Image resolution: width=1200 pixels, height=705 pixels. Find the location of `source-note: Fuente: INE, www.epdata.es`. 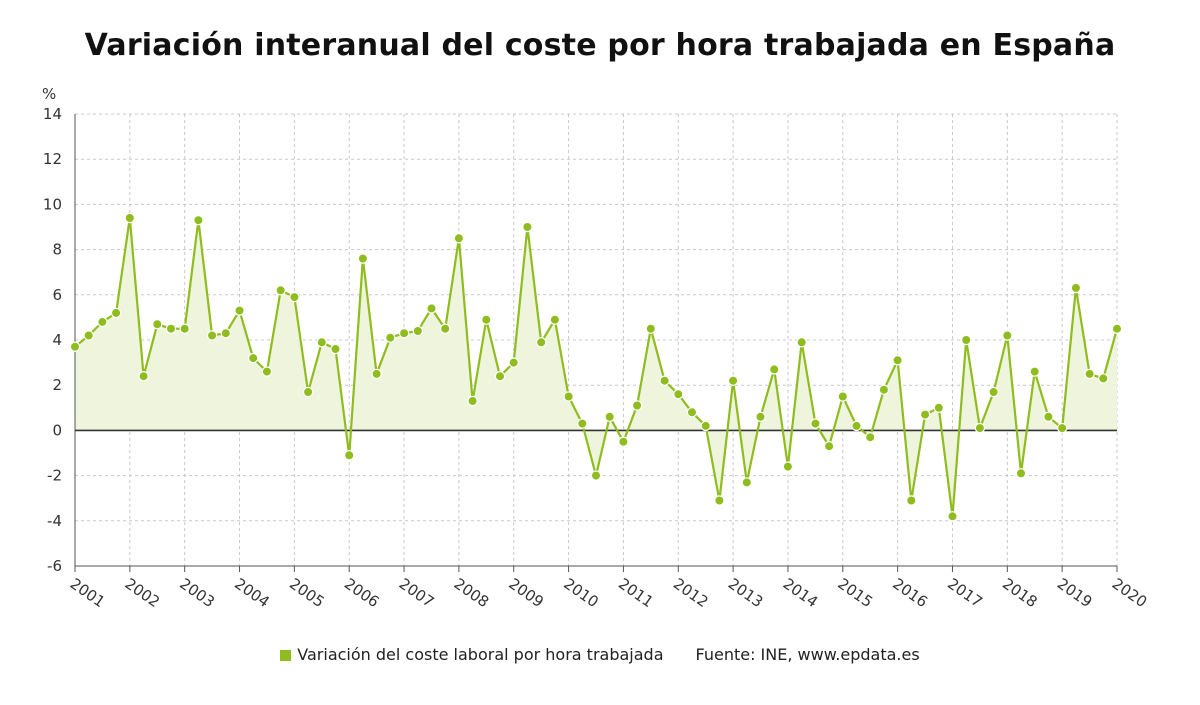

source-note: Fuente: INE, www.epdata.es is located at coordinates (807, 654).